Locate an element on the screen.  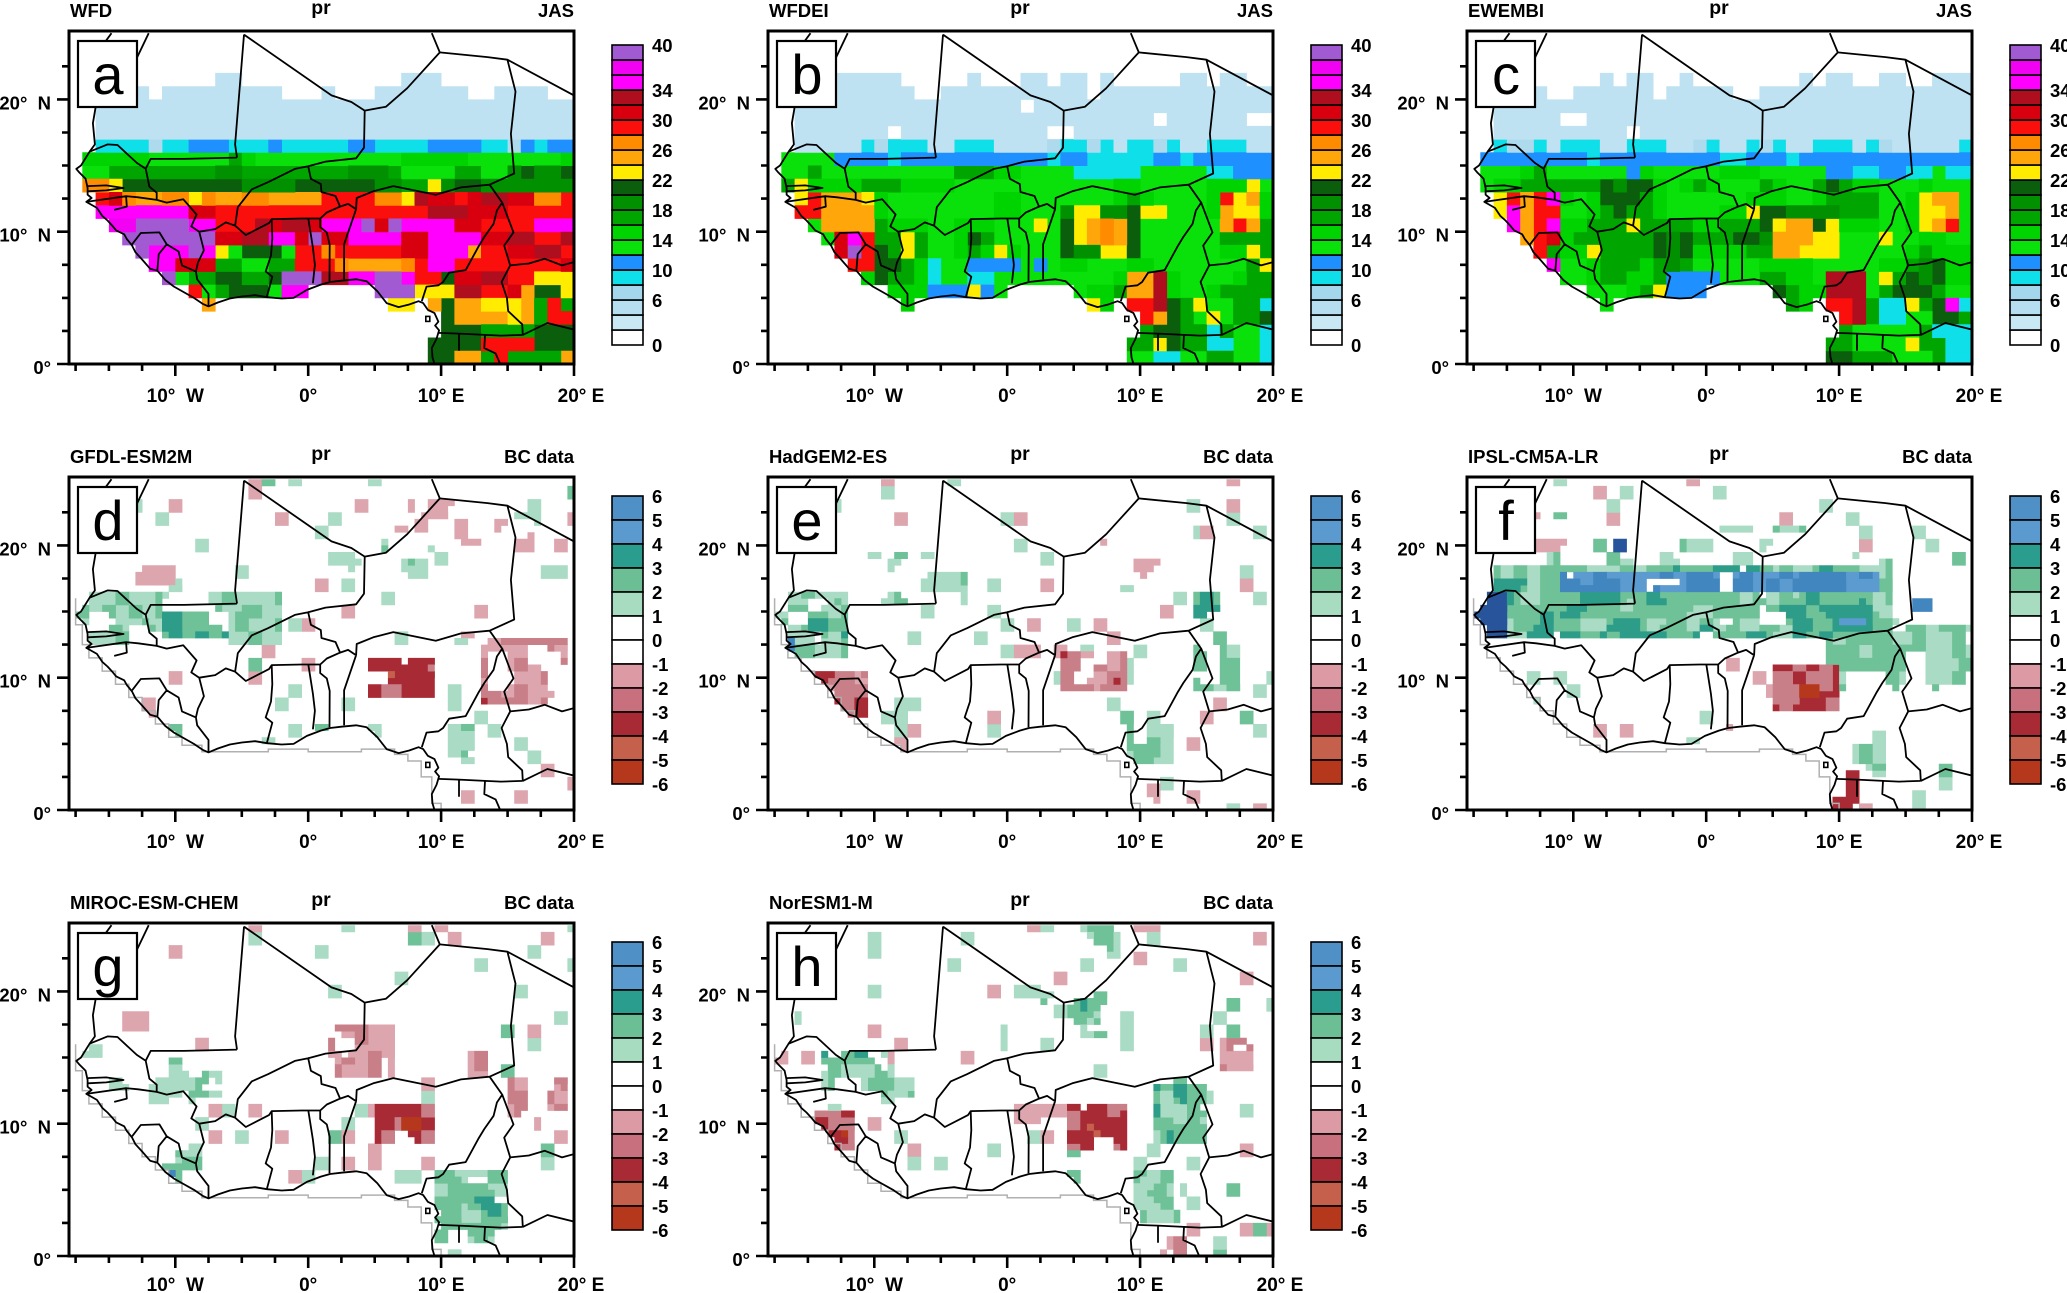
svg-text: c is located at coordinates (1506, 74).